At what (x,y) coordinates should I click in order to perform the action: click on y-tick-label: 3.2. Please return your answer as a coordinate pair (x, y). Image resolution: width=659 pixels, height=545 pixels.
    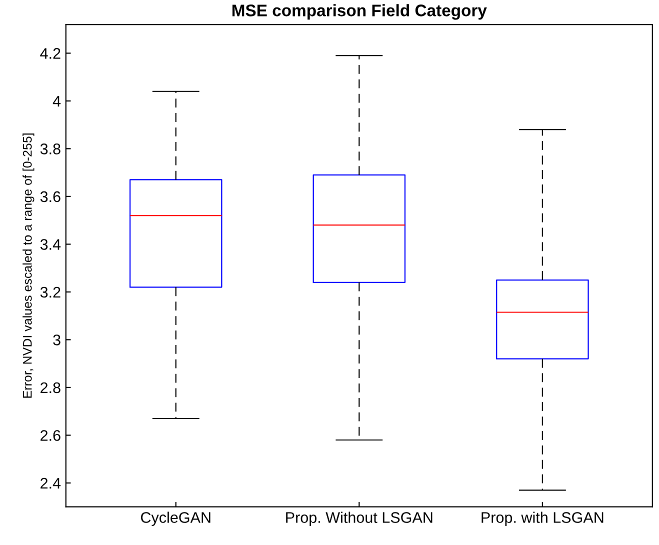
    Looking at the image, I should click on (50, 292).